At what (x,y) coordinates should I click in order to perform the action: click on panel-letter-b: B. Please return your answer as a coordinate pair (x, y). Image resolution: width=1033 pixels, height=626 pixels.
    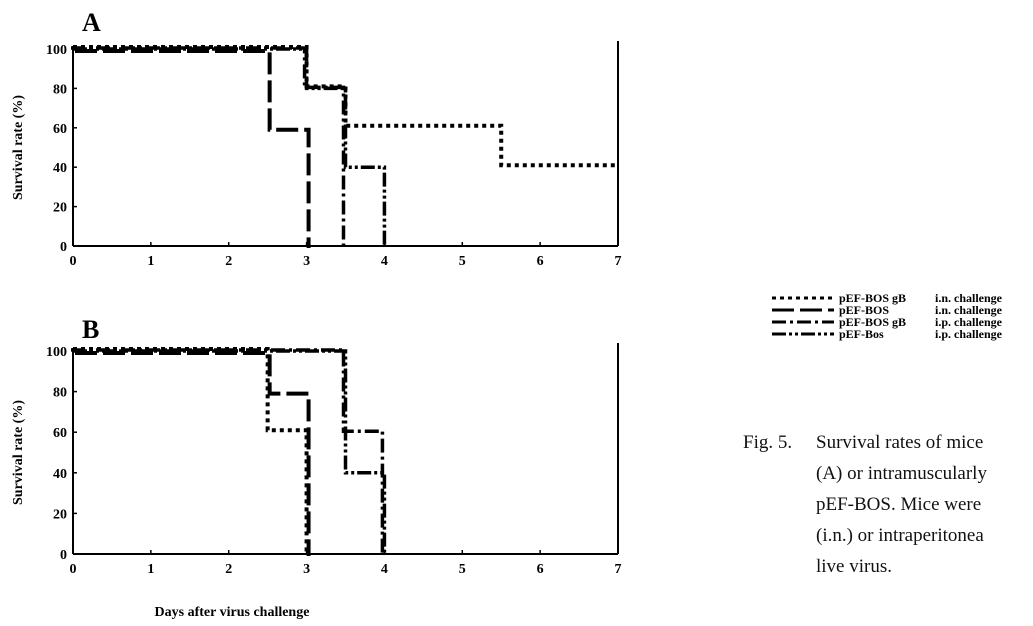
    Looking at the image, I should click on (90, 329).